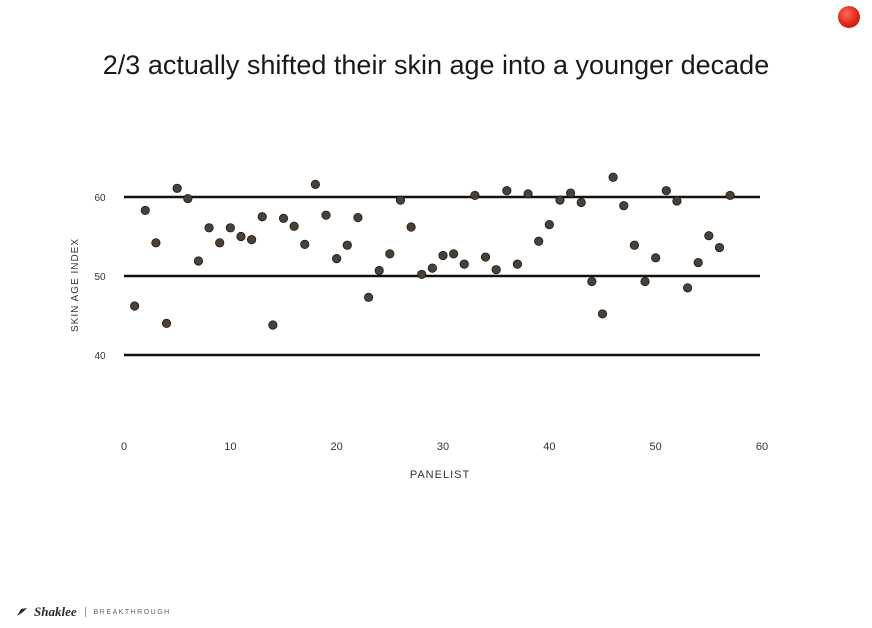 This screenshot has height=628, width=872. Describe the element at coordinates (656, 447) in the screenshot. I see `x-tick-label: 50` at that location.